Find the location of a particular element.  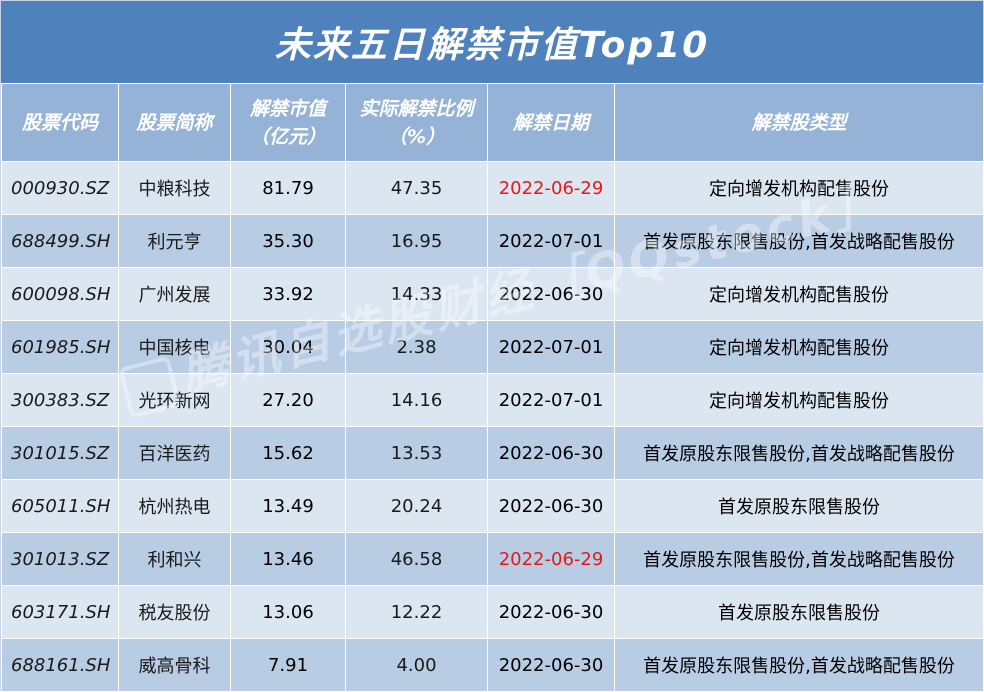

cell-unlock-ratio: 4.00 is located at coordinates (416, 665).